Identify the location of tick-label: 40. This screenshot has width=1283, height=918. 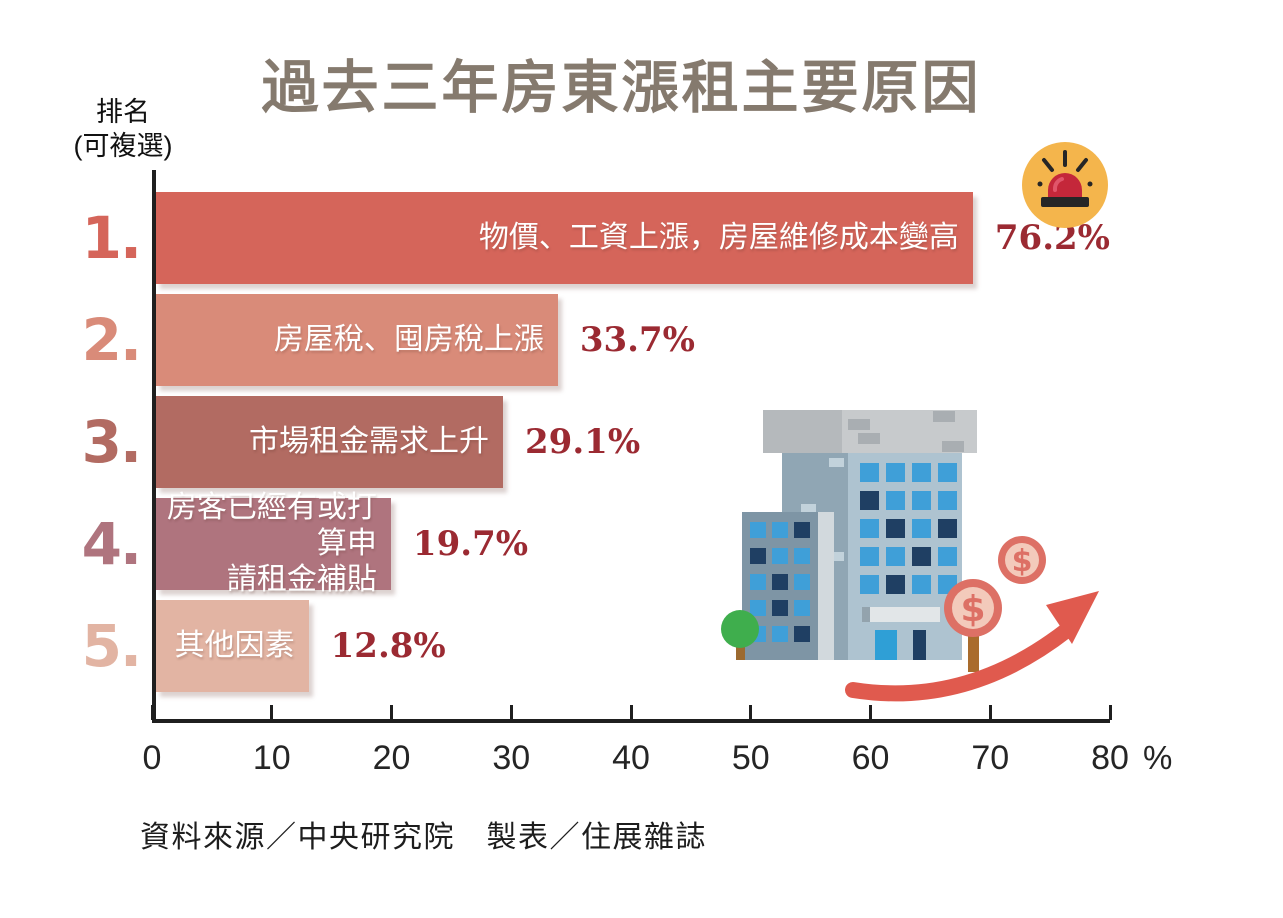
(631, 758).